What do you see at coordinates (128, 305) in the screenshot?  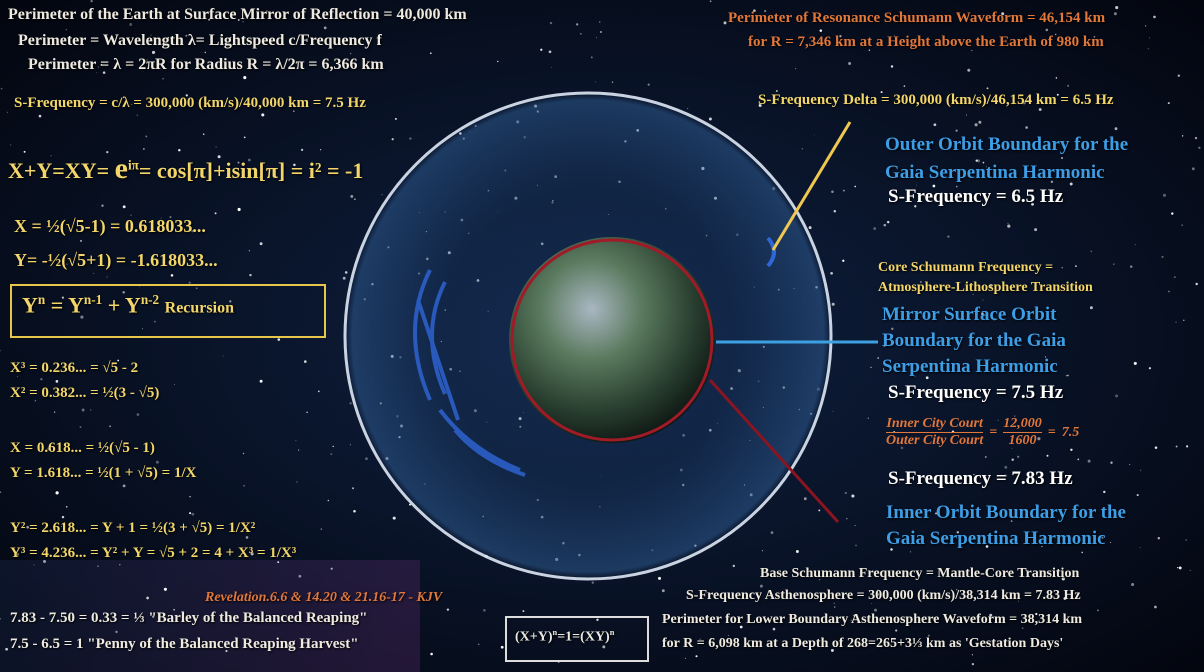 I see `recursion-formula: Yn = Yn-1 + Yn-2 Recursion` at bounding box center [128, 305].